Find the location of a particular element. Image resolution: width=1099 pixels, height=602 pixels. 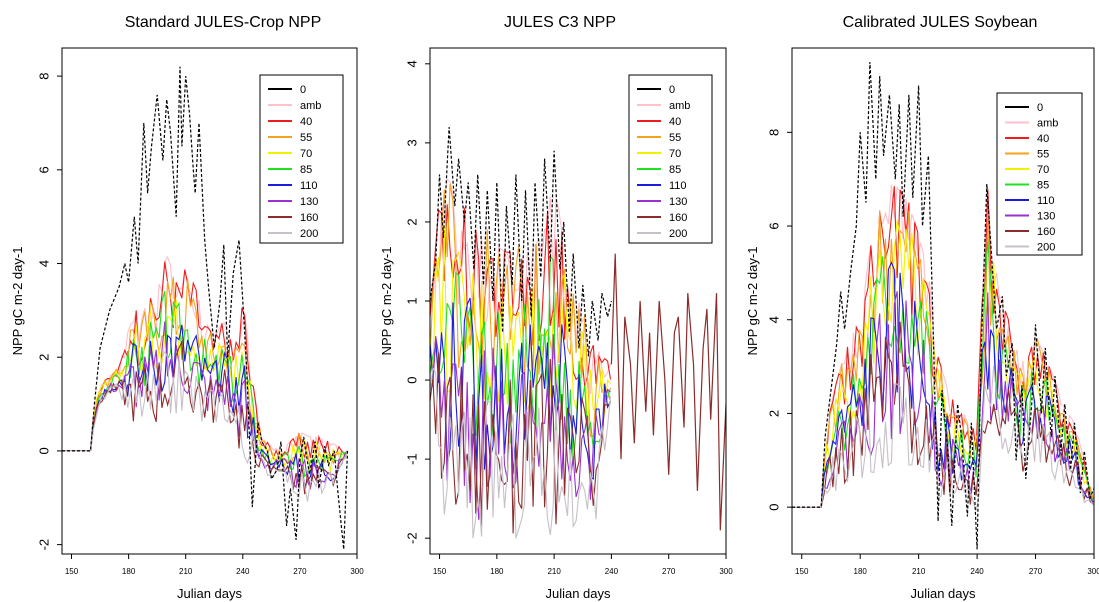

chart-title: JULES C3 NPP is located at coordinates (560, 22).